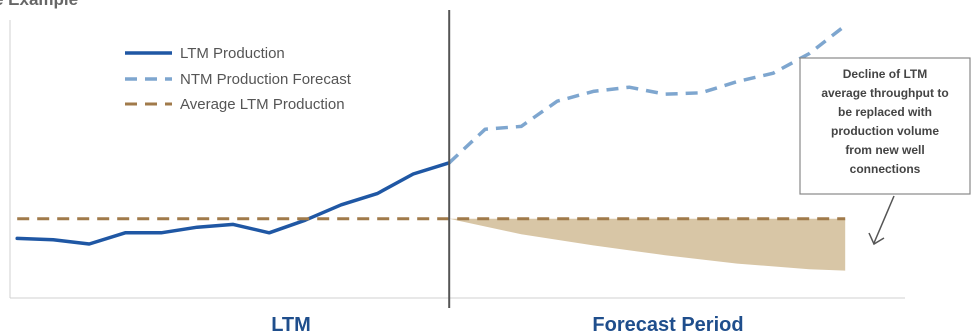 The height and width of the screenshot is (336, 978). Describe the element at coordinates (39, 4) in the screenshot. I see `chart-title: e Example` at that location.